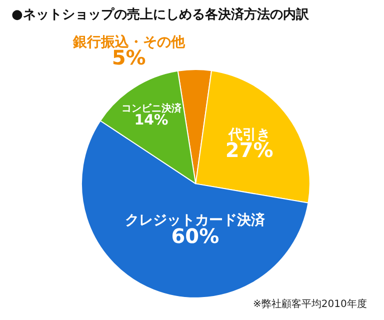 This screenshot has height=320, width=384. What do you see at coordinates (151, 120) in the screenshot?
I see `data-label: 14%` at bounding box center [151, 120].